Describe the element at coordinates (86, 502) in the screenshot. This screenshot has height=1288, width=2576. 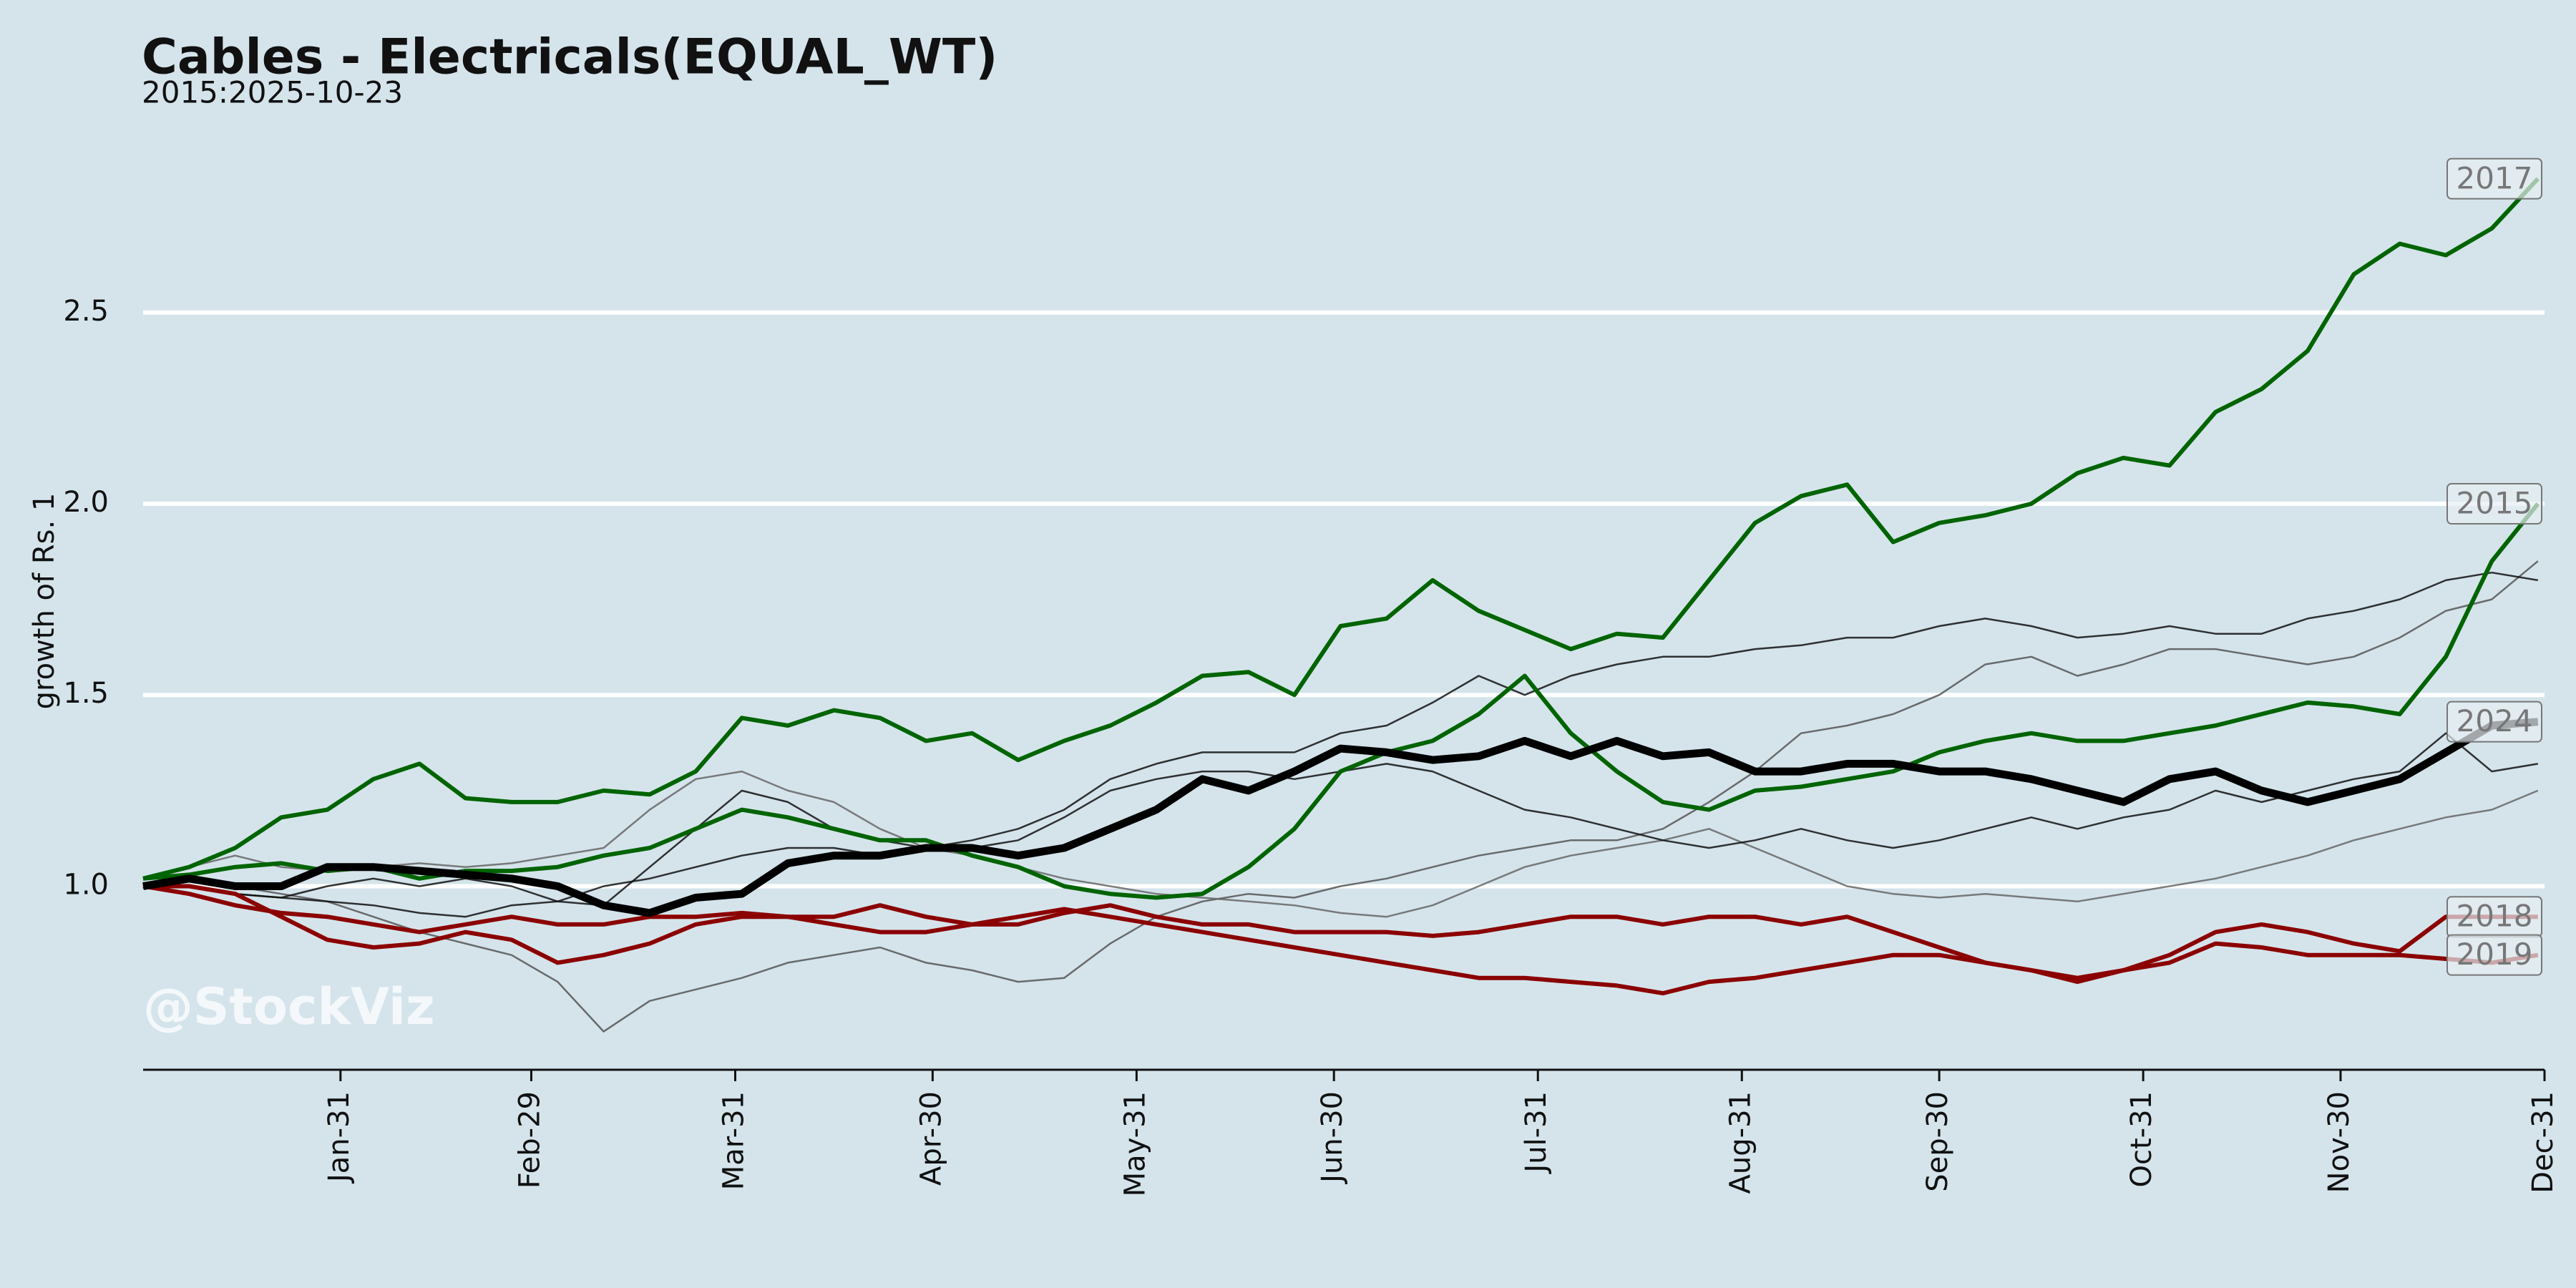
I see `y-tick-label: 2.0` at that location.